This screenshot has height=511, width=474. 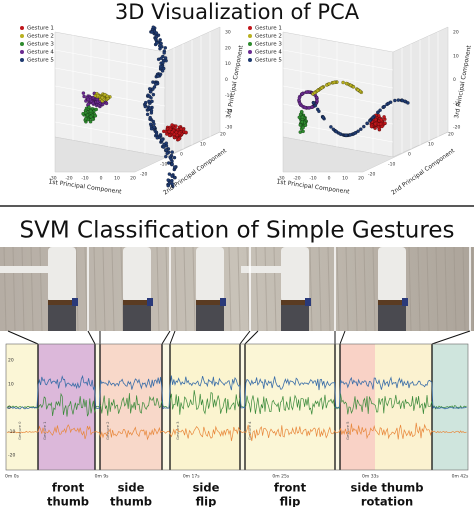 What do you see at coordinates (228, 112) in the screenshot?
I see `z-tick-label: -20` at bounding box center [228, 112].